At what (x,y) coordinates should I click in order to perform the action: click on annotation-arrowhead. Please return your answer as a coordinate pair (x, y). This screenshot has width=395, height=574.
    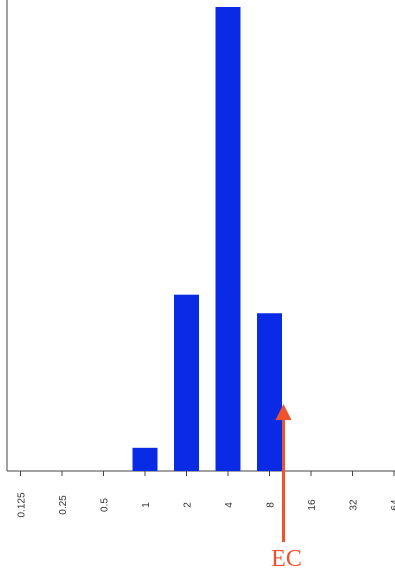
    Looking at the image, I should click on (283, 412).